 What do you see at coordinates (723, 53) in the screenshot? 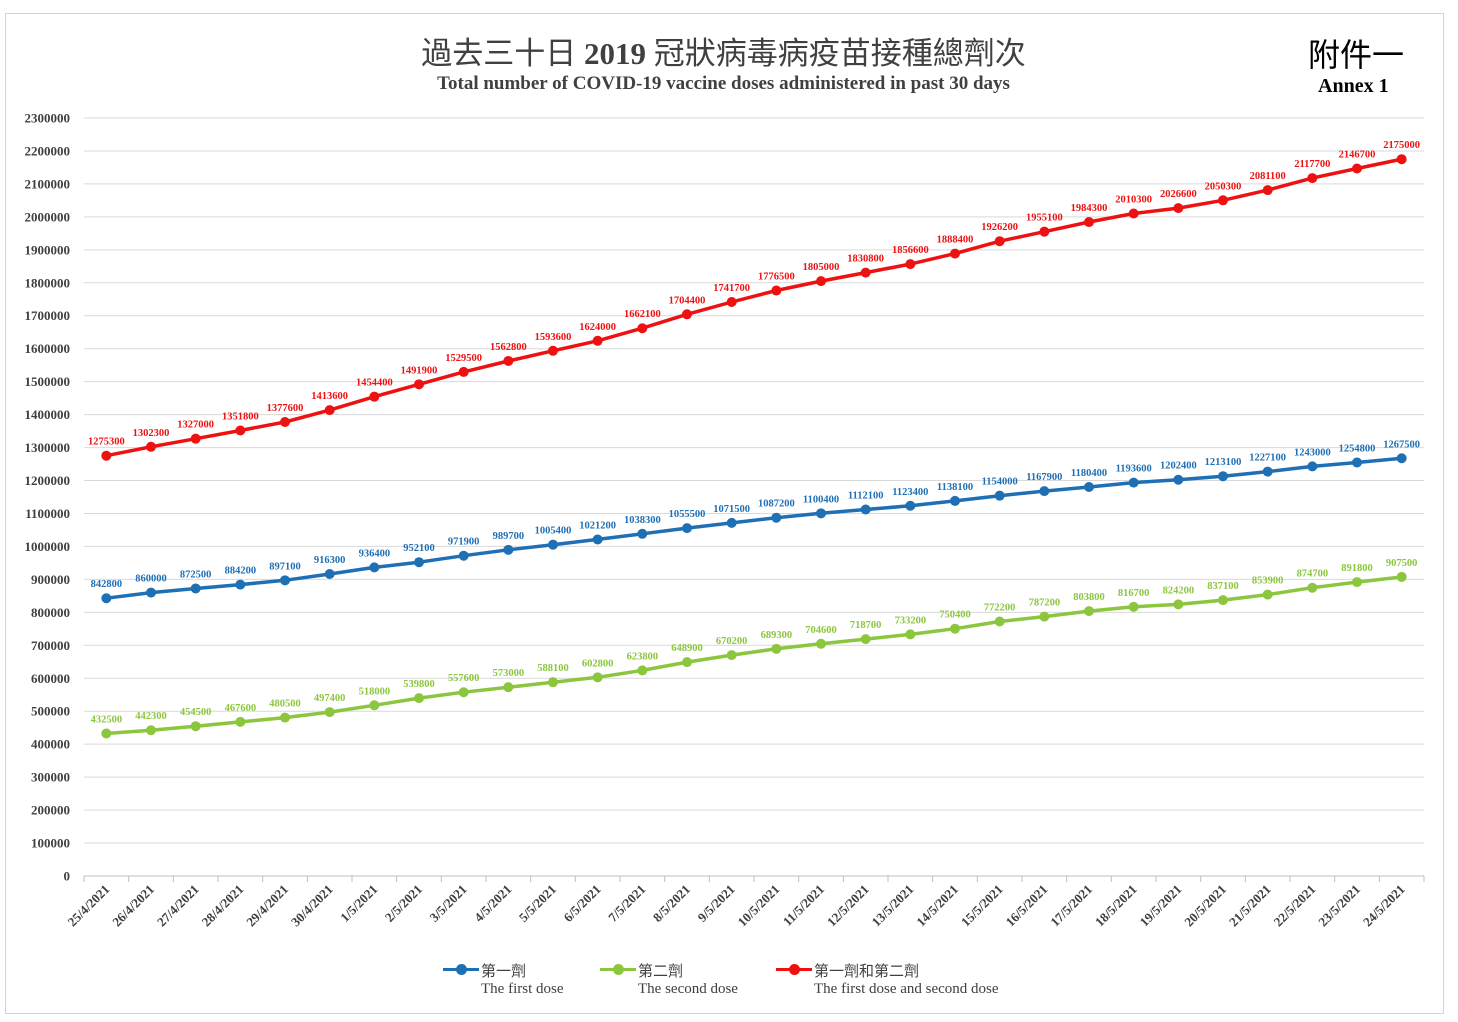
I see `chart-title-zh: 過去三十日 2019 冠狀病毒病疫苗接種總劑次` at bounding box center [723, 53].